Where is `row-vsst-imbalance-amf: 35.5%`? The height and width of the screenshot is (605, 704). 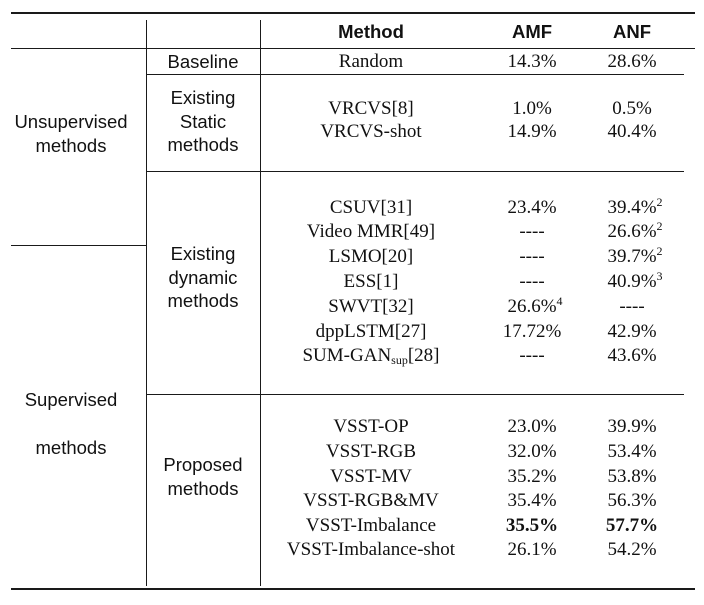
row-vsst-imbalance-amf: 35.5% is located at coordinates (532, 525).